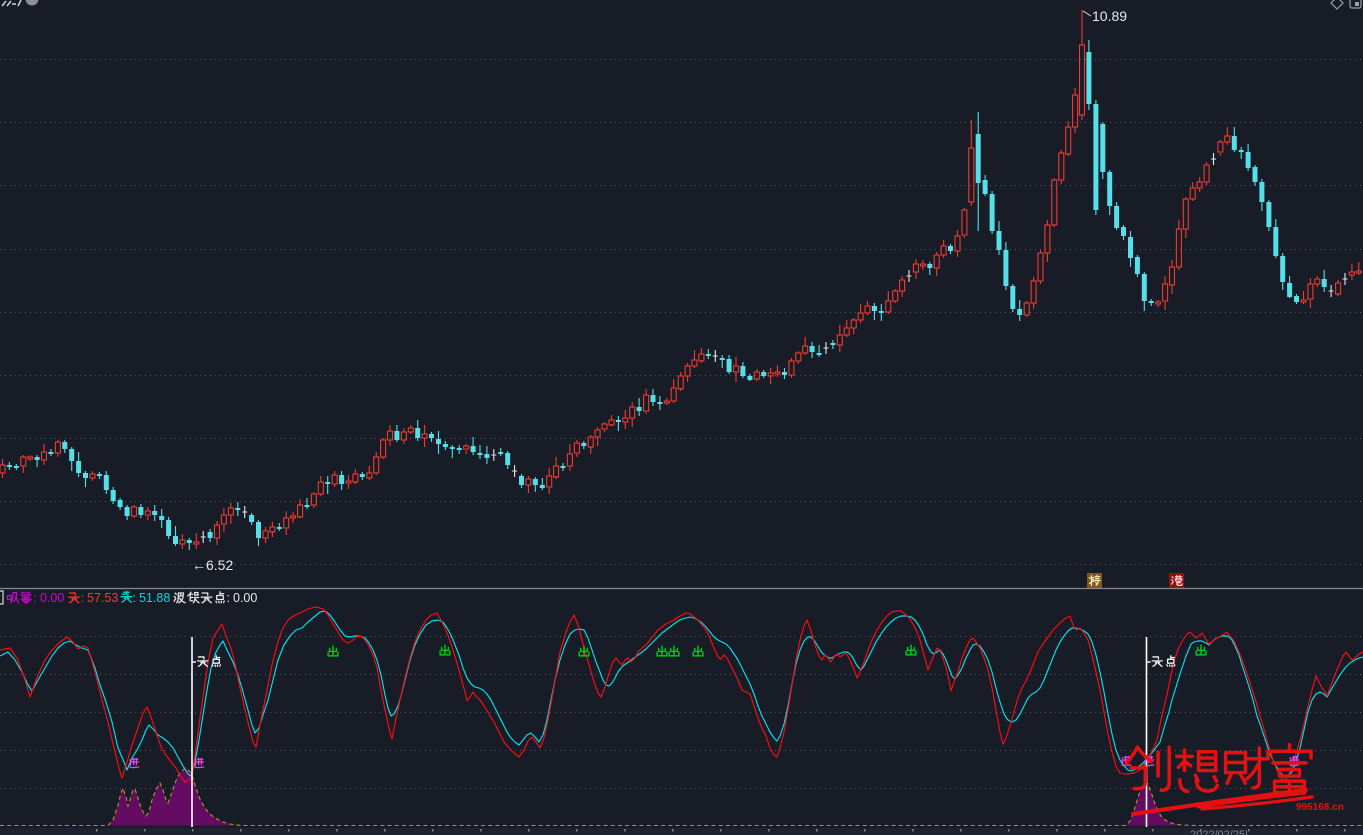  What do you see at coordinates (1320, 807) in the screenshot?
I see `svg-text: 995168.cn` at bounding box center [1320, 807].